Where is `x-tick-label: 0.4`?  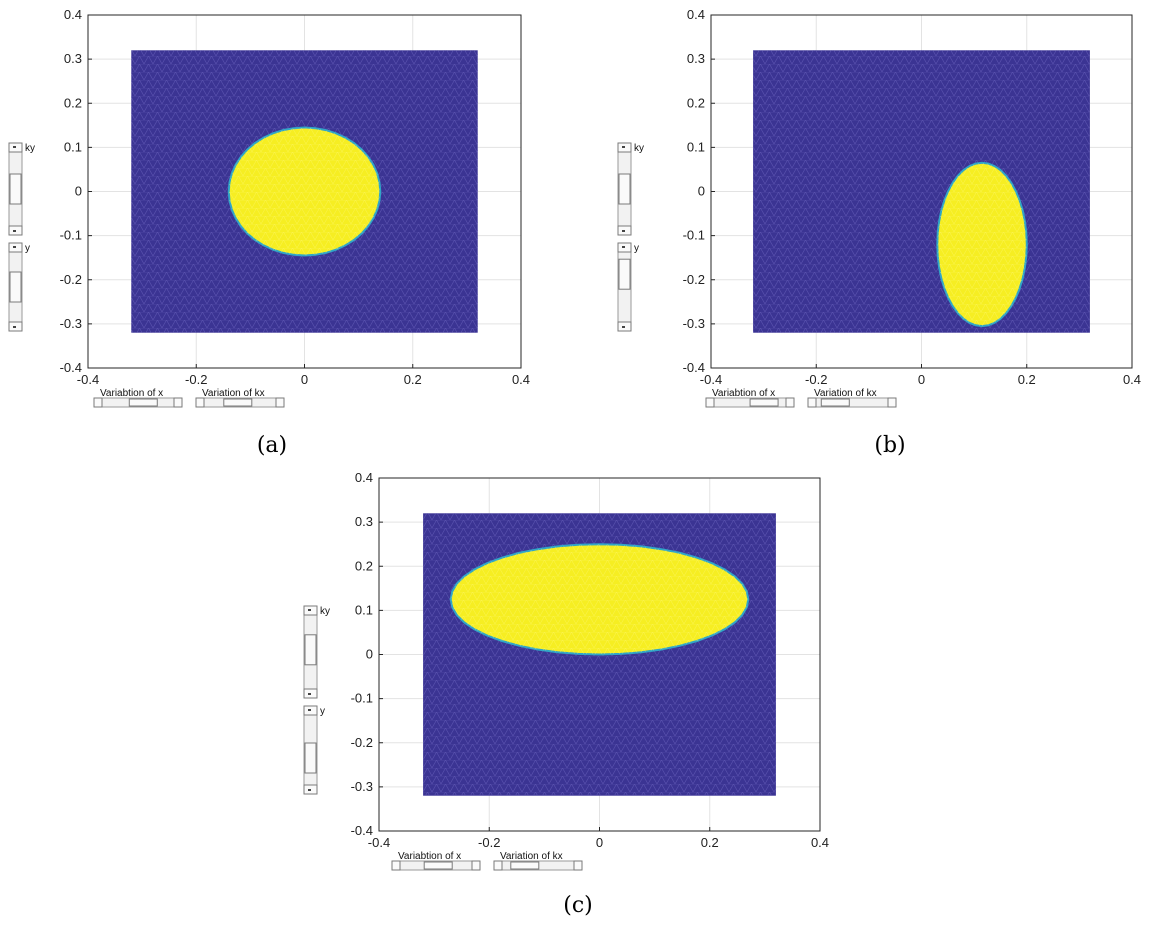 x-tick-label: 0.4 is located at coordinates (521, 379).